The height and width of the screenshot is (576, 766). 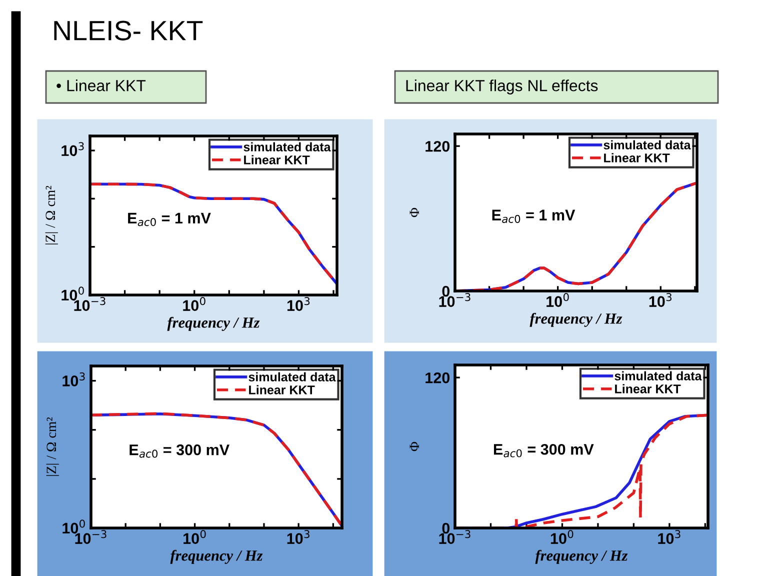 What do you see at coordinates (502, 87) in the screenshot?
I see `text: Linear KKT flags NL effects` at bounding box center [502, 87].